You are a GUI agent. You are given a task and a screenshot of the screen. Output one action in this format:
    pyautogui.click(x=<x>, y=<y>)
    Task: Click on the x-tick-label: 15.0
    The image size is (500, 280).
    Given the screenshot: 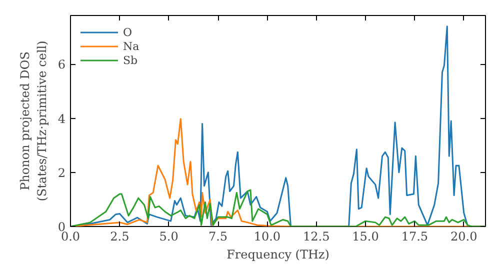 What is the action you would take?
    pyautogui.click(x=365, y=237)
    